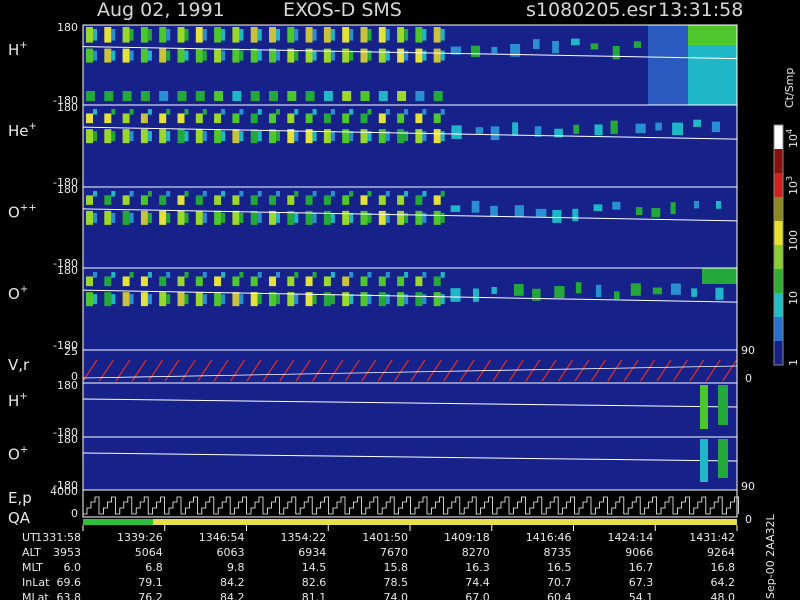 The image size is (800, 600). What do you see at coordinates (793, 240) in the screenshot?
I see `colorbar-label: 100` at bounding box center [793, 240].